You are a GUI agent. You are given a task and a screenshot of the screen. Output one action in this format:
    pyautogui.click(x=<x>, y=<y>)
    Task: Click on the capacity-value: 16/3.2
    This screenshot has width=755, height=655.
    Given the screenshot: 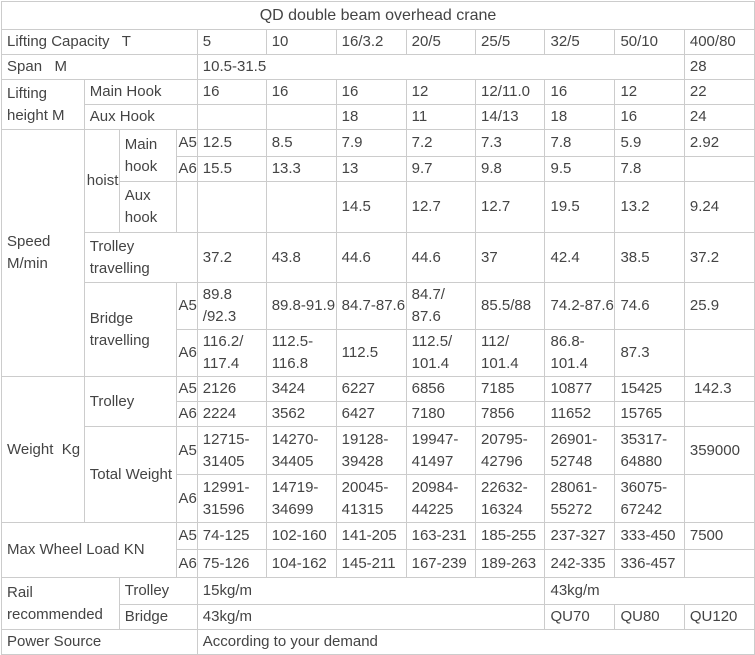 What is the action you would take?
    pyautogui.click(x=371, y=42)
    